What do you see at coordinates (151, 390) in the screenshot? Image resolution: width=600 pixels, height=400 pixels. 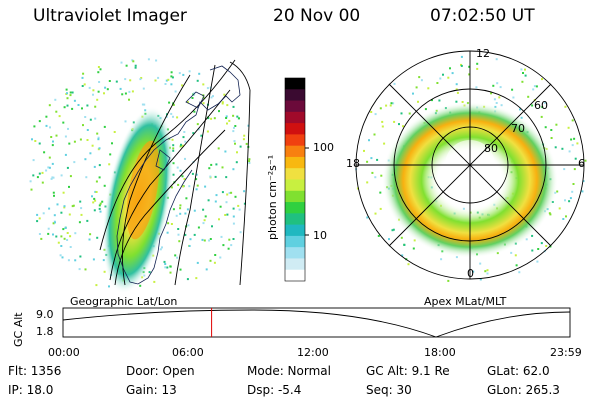 I see `info-gain: Gain: 13` at bounding box center [151, 390].